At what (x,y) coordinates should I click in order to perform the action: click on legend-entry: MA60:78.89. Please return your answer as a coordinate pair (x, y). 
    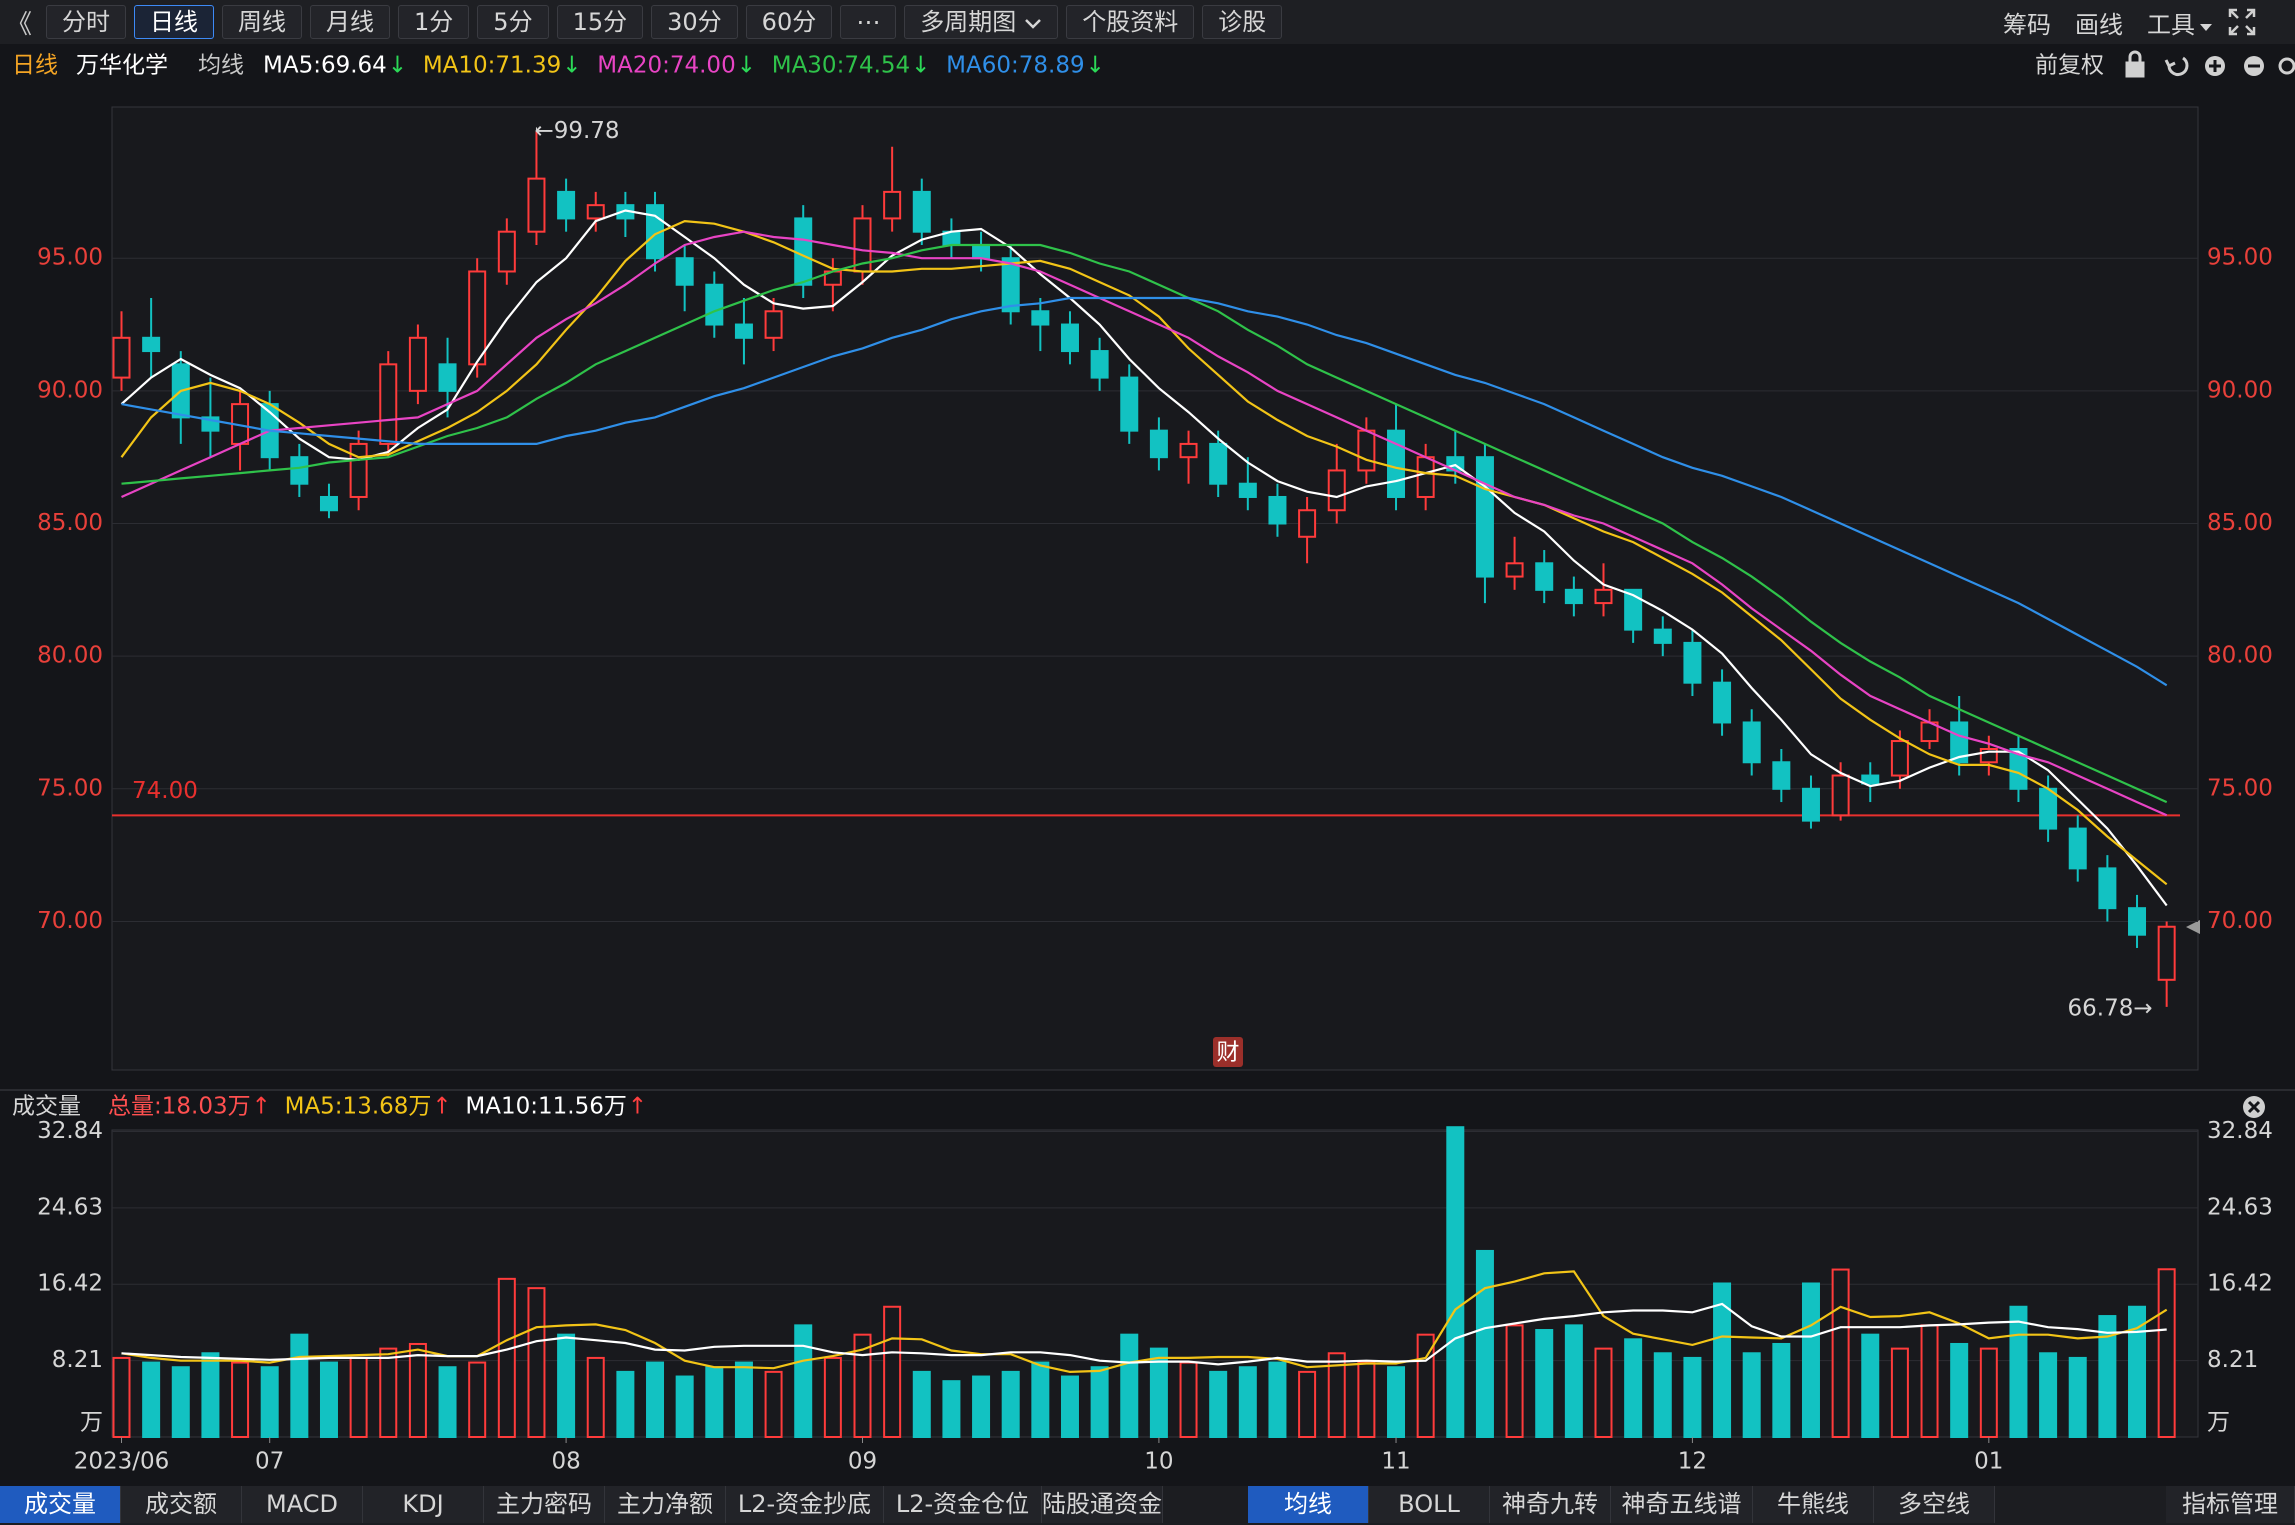
    Looking at the image, I should click on (1015, 66).